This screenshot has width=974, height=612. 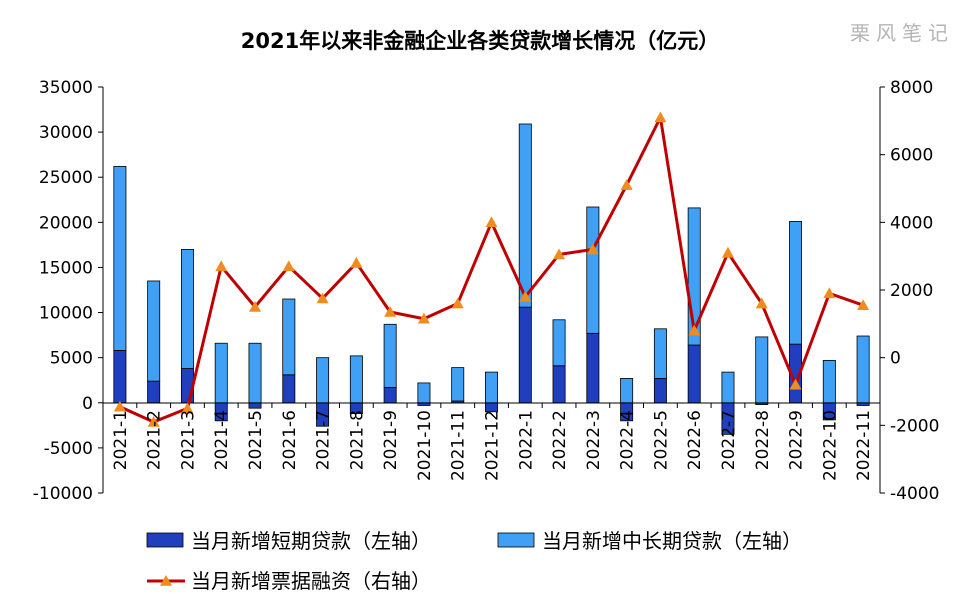 What do you see at coordinates (311, 581) in the screenshot?
I see `legend-label: 当月新增票据融资（右轴）` at bounding box center [311, 581].